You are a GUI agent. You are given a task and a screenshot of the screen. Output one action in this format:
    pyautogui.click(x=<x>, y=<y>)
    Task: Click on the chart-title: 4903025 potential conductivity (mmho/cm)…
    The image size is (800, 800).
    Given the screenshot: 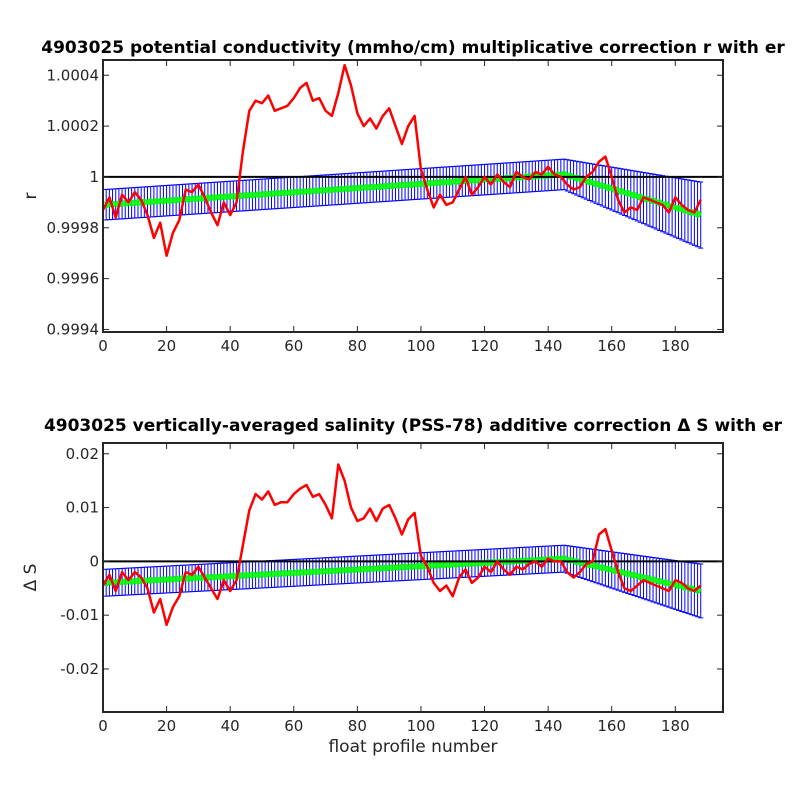 What is the action you would take?
    pyautogui.click(x=413, y=48)
    